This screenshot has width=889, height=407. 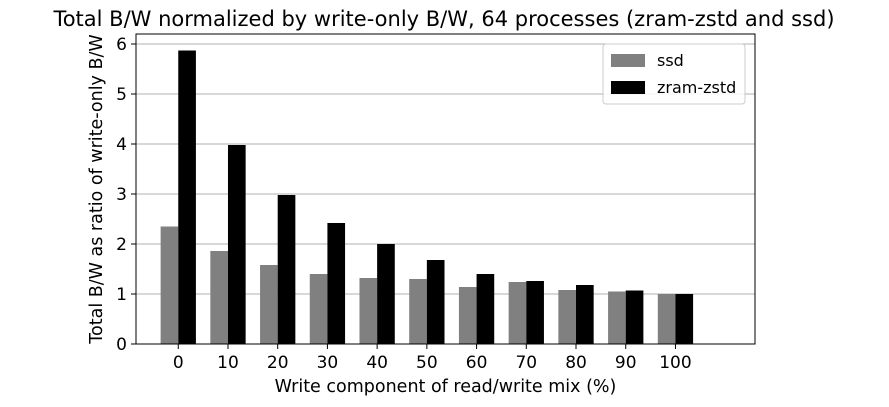 I want to click on y-tick-label: 6, so click(x=121, y=45).